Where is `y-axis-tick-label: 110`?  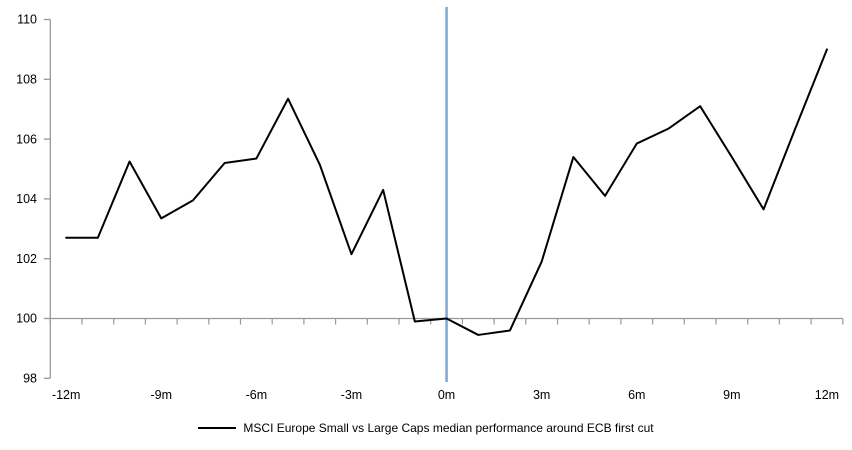
y-axis-tick-label: 110 is located at coordinates (27, 20).